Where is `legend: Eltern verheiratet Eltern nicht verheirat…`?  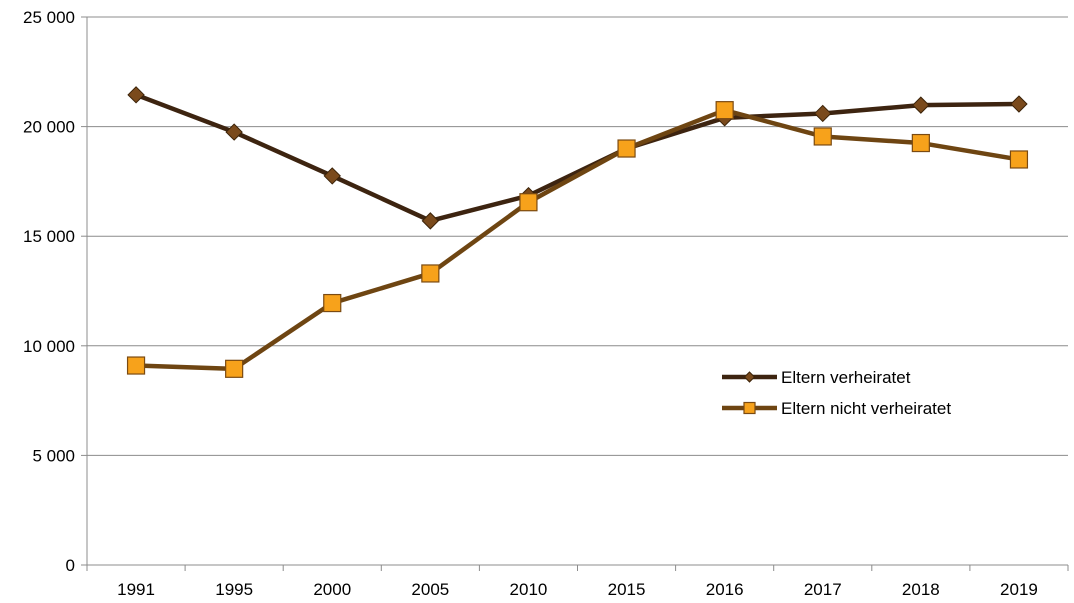
legend: Eltern verheiratet Eltern nicht verheirat… is located at coordinates (836, 393).